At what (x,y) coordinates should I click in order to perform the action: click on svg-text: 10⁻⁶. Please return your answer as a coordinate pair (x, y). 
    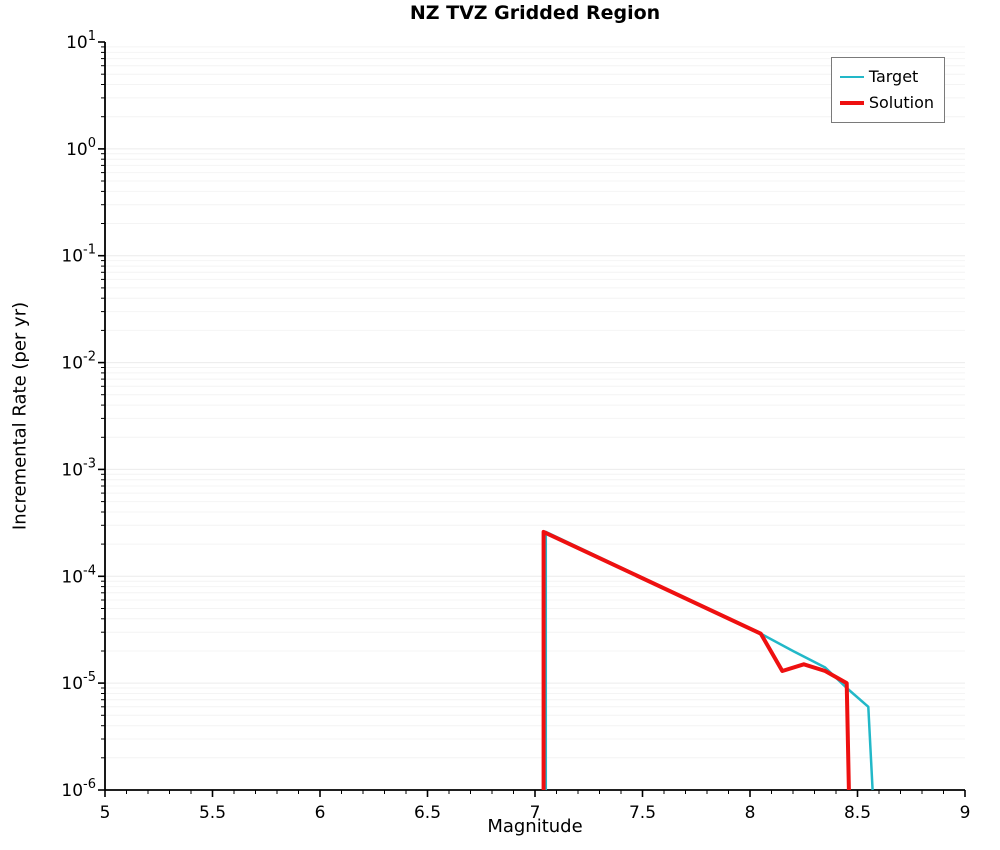
    Looking at the image, I should click on (78, 789).